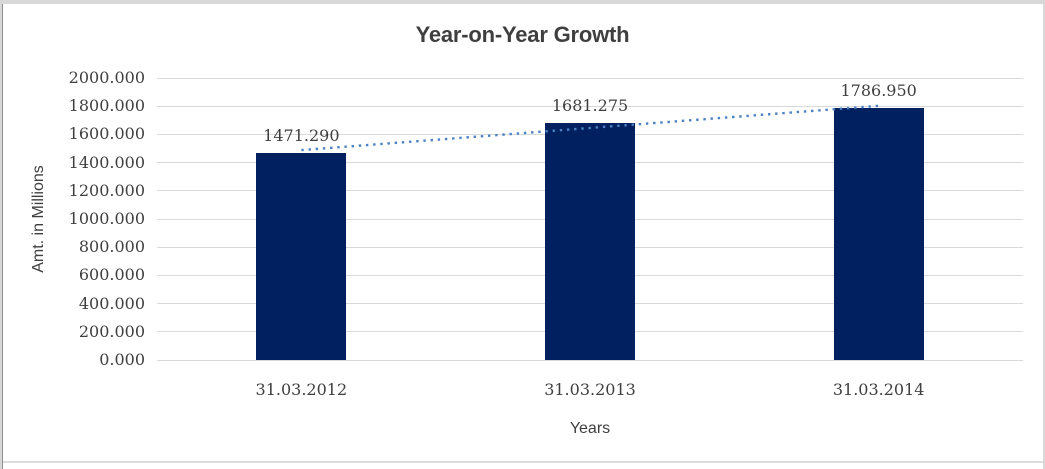  I want to click on frame-top-border, so click(522, 2).